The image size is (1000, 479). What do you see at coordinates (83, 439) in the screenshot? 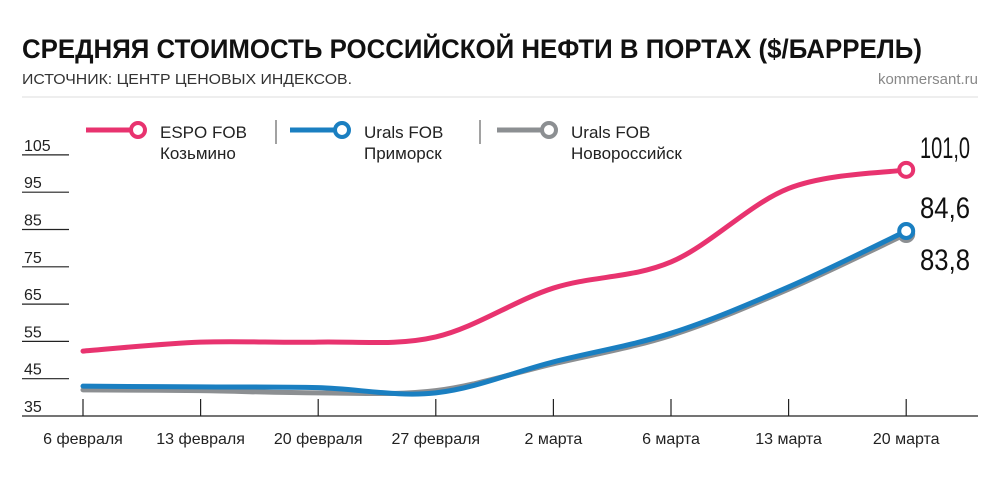
I see `x-tick-label: 6 февраля` at bounding box center [83, 439].